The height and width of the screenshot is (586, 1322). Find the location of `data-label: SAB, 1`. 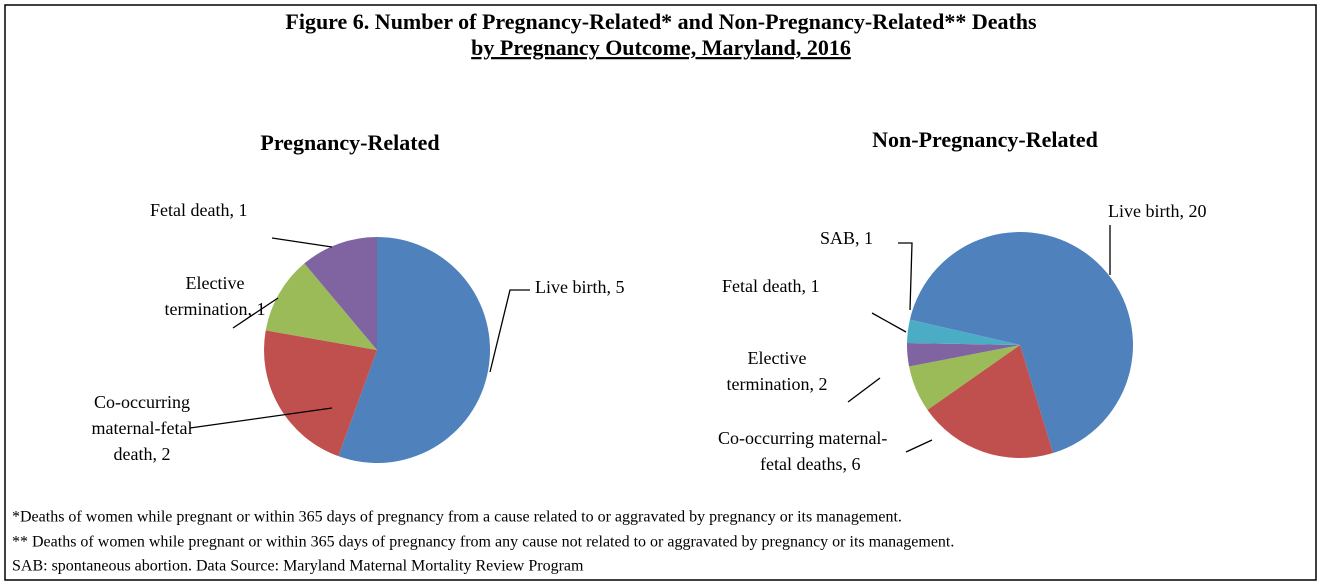

data-label: SAB, 1 is located at coordinates (846, 238).